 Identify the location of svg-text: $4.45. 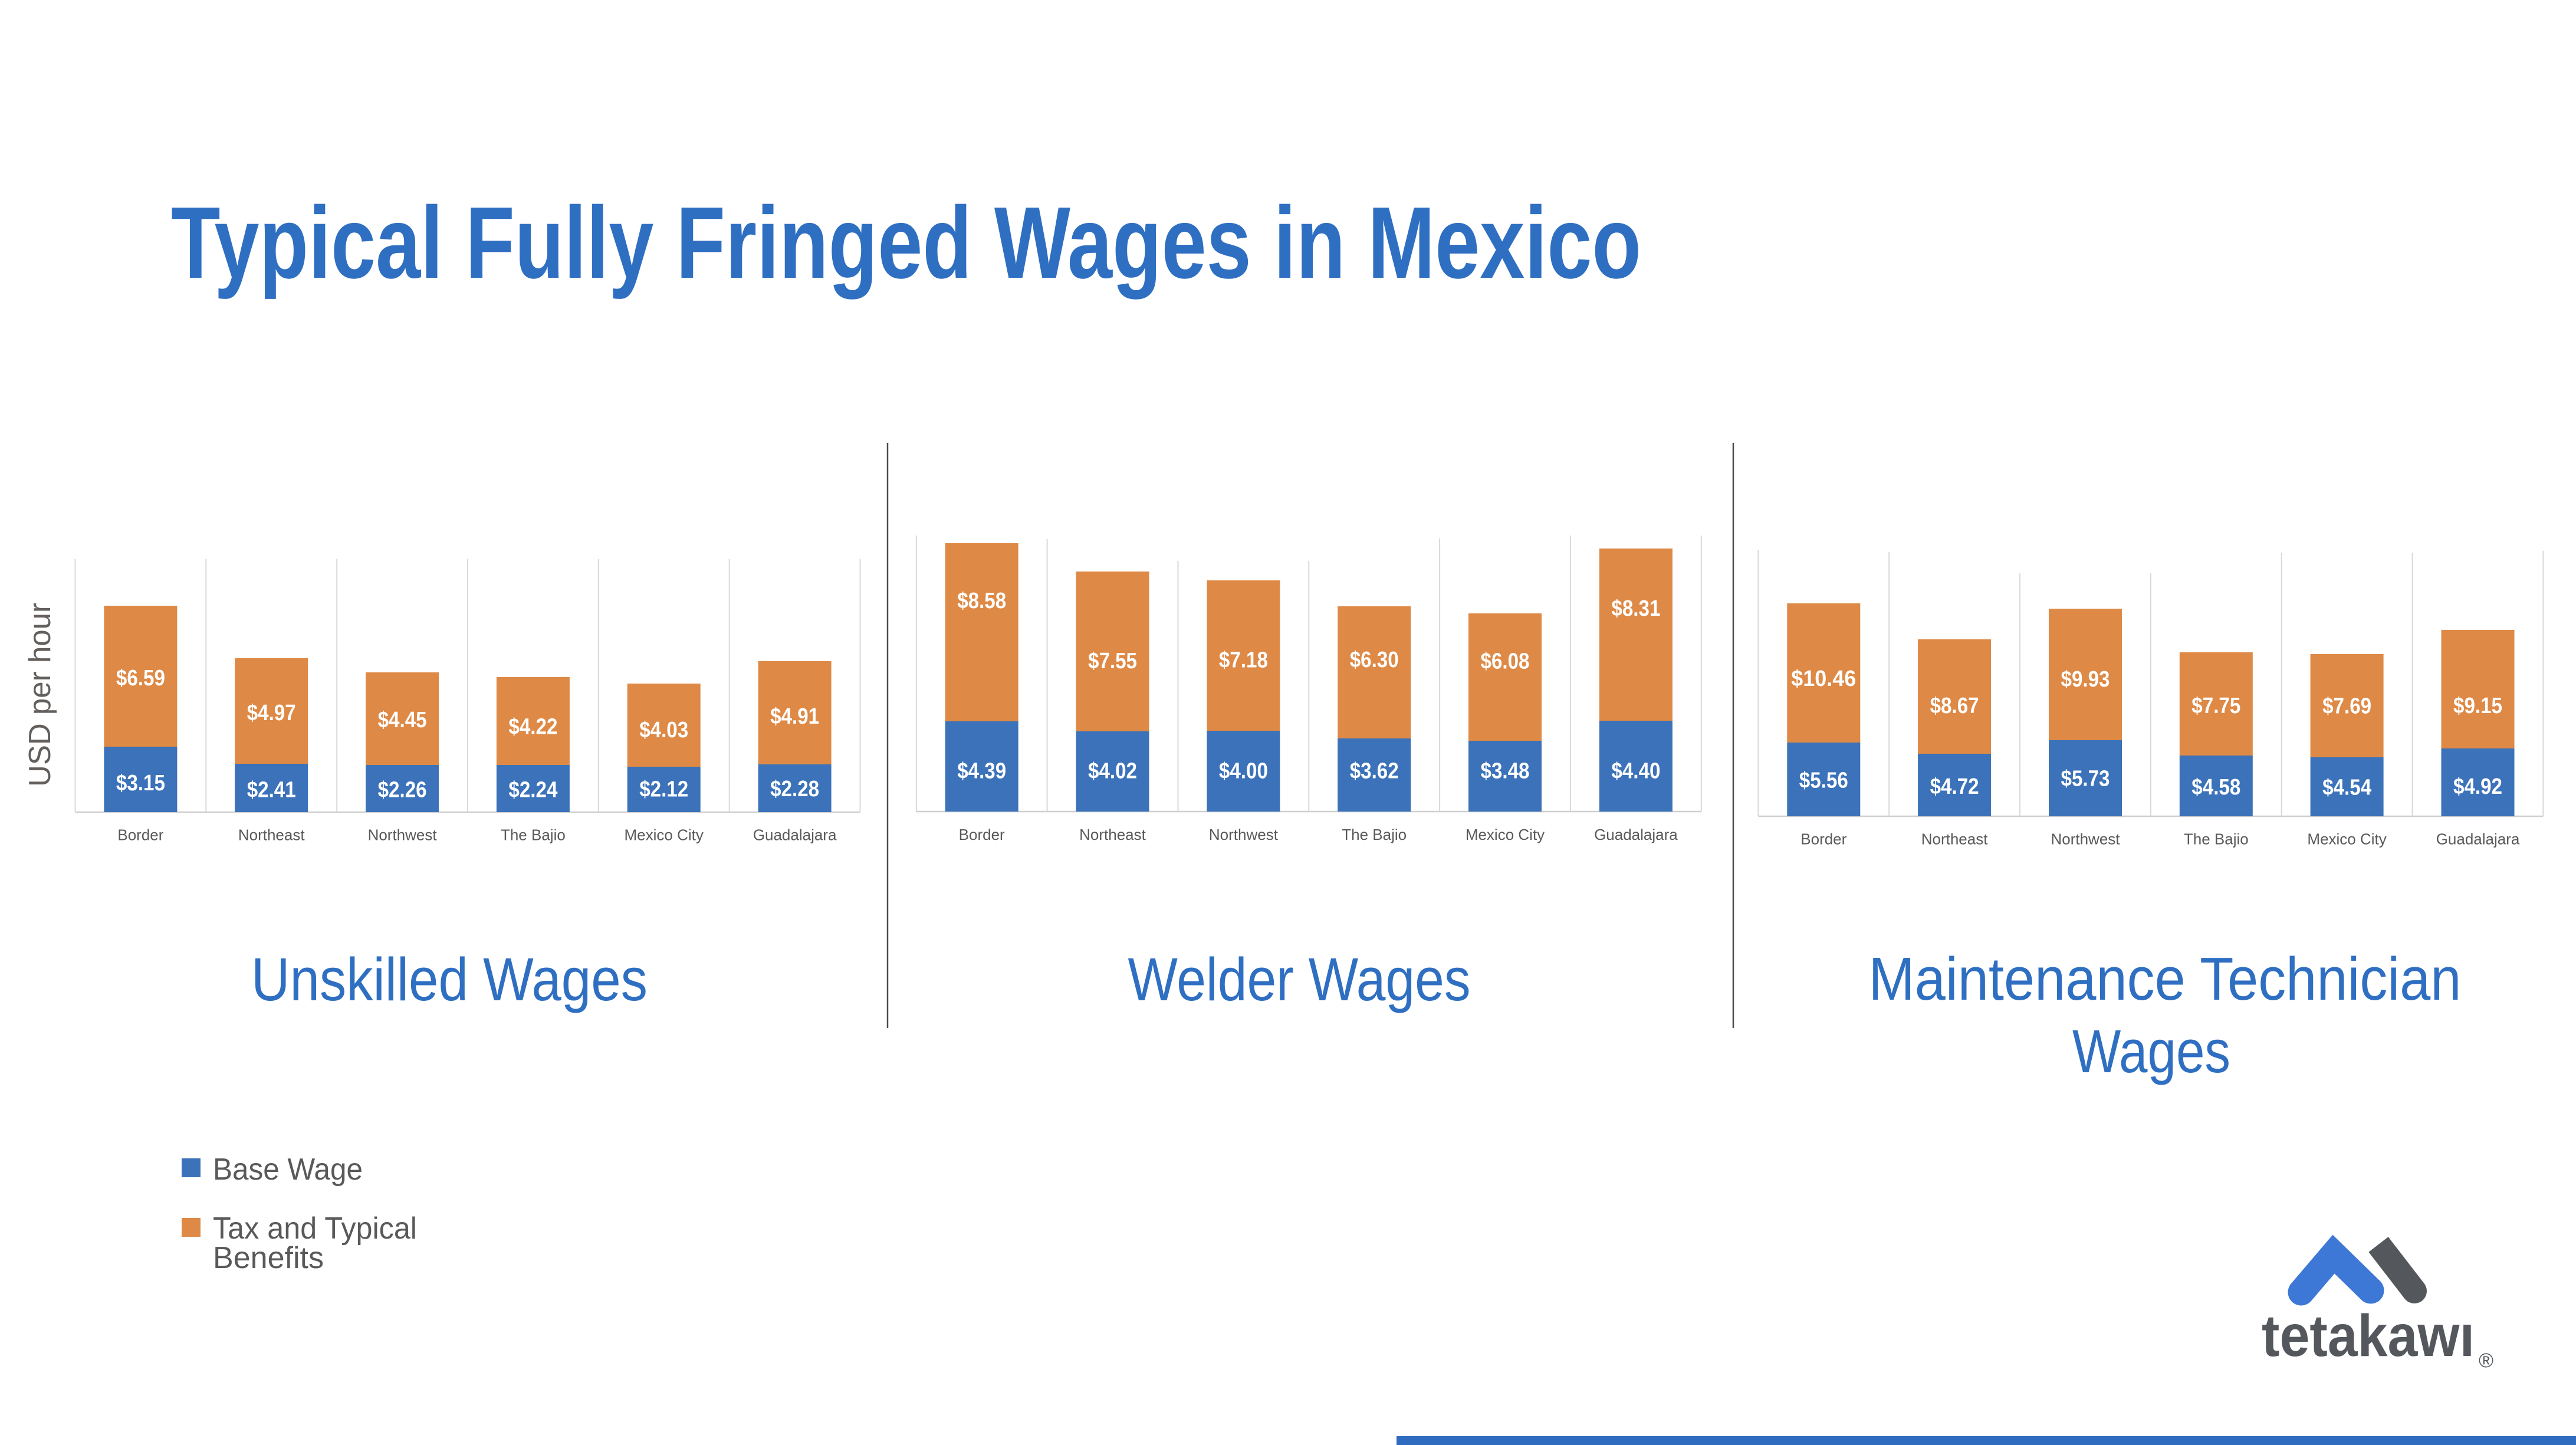
(402, 720).